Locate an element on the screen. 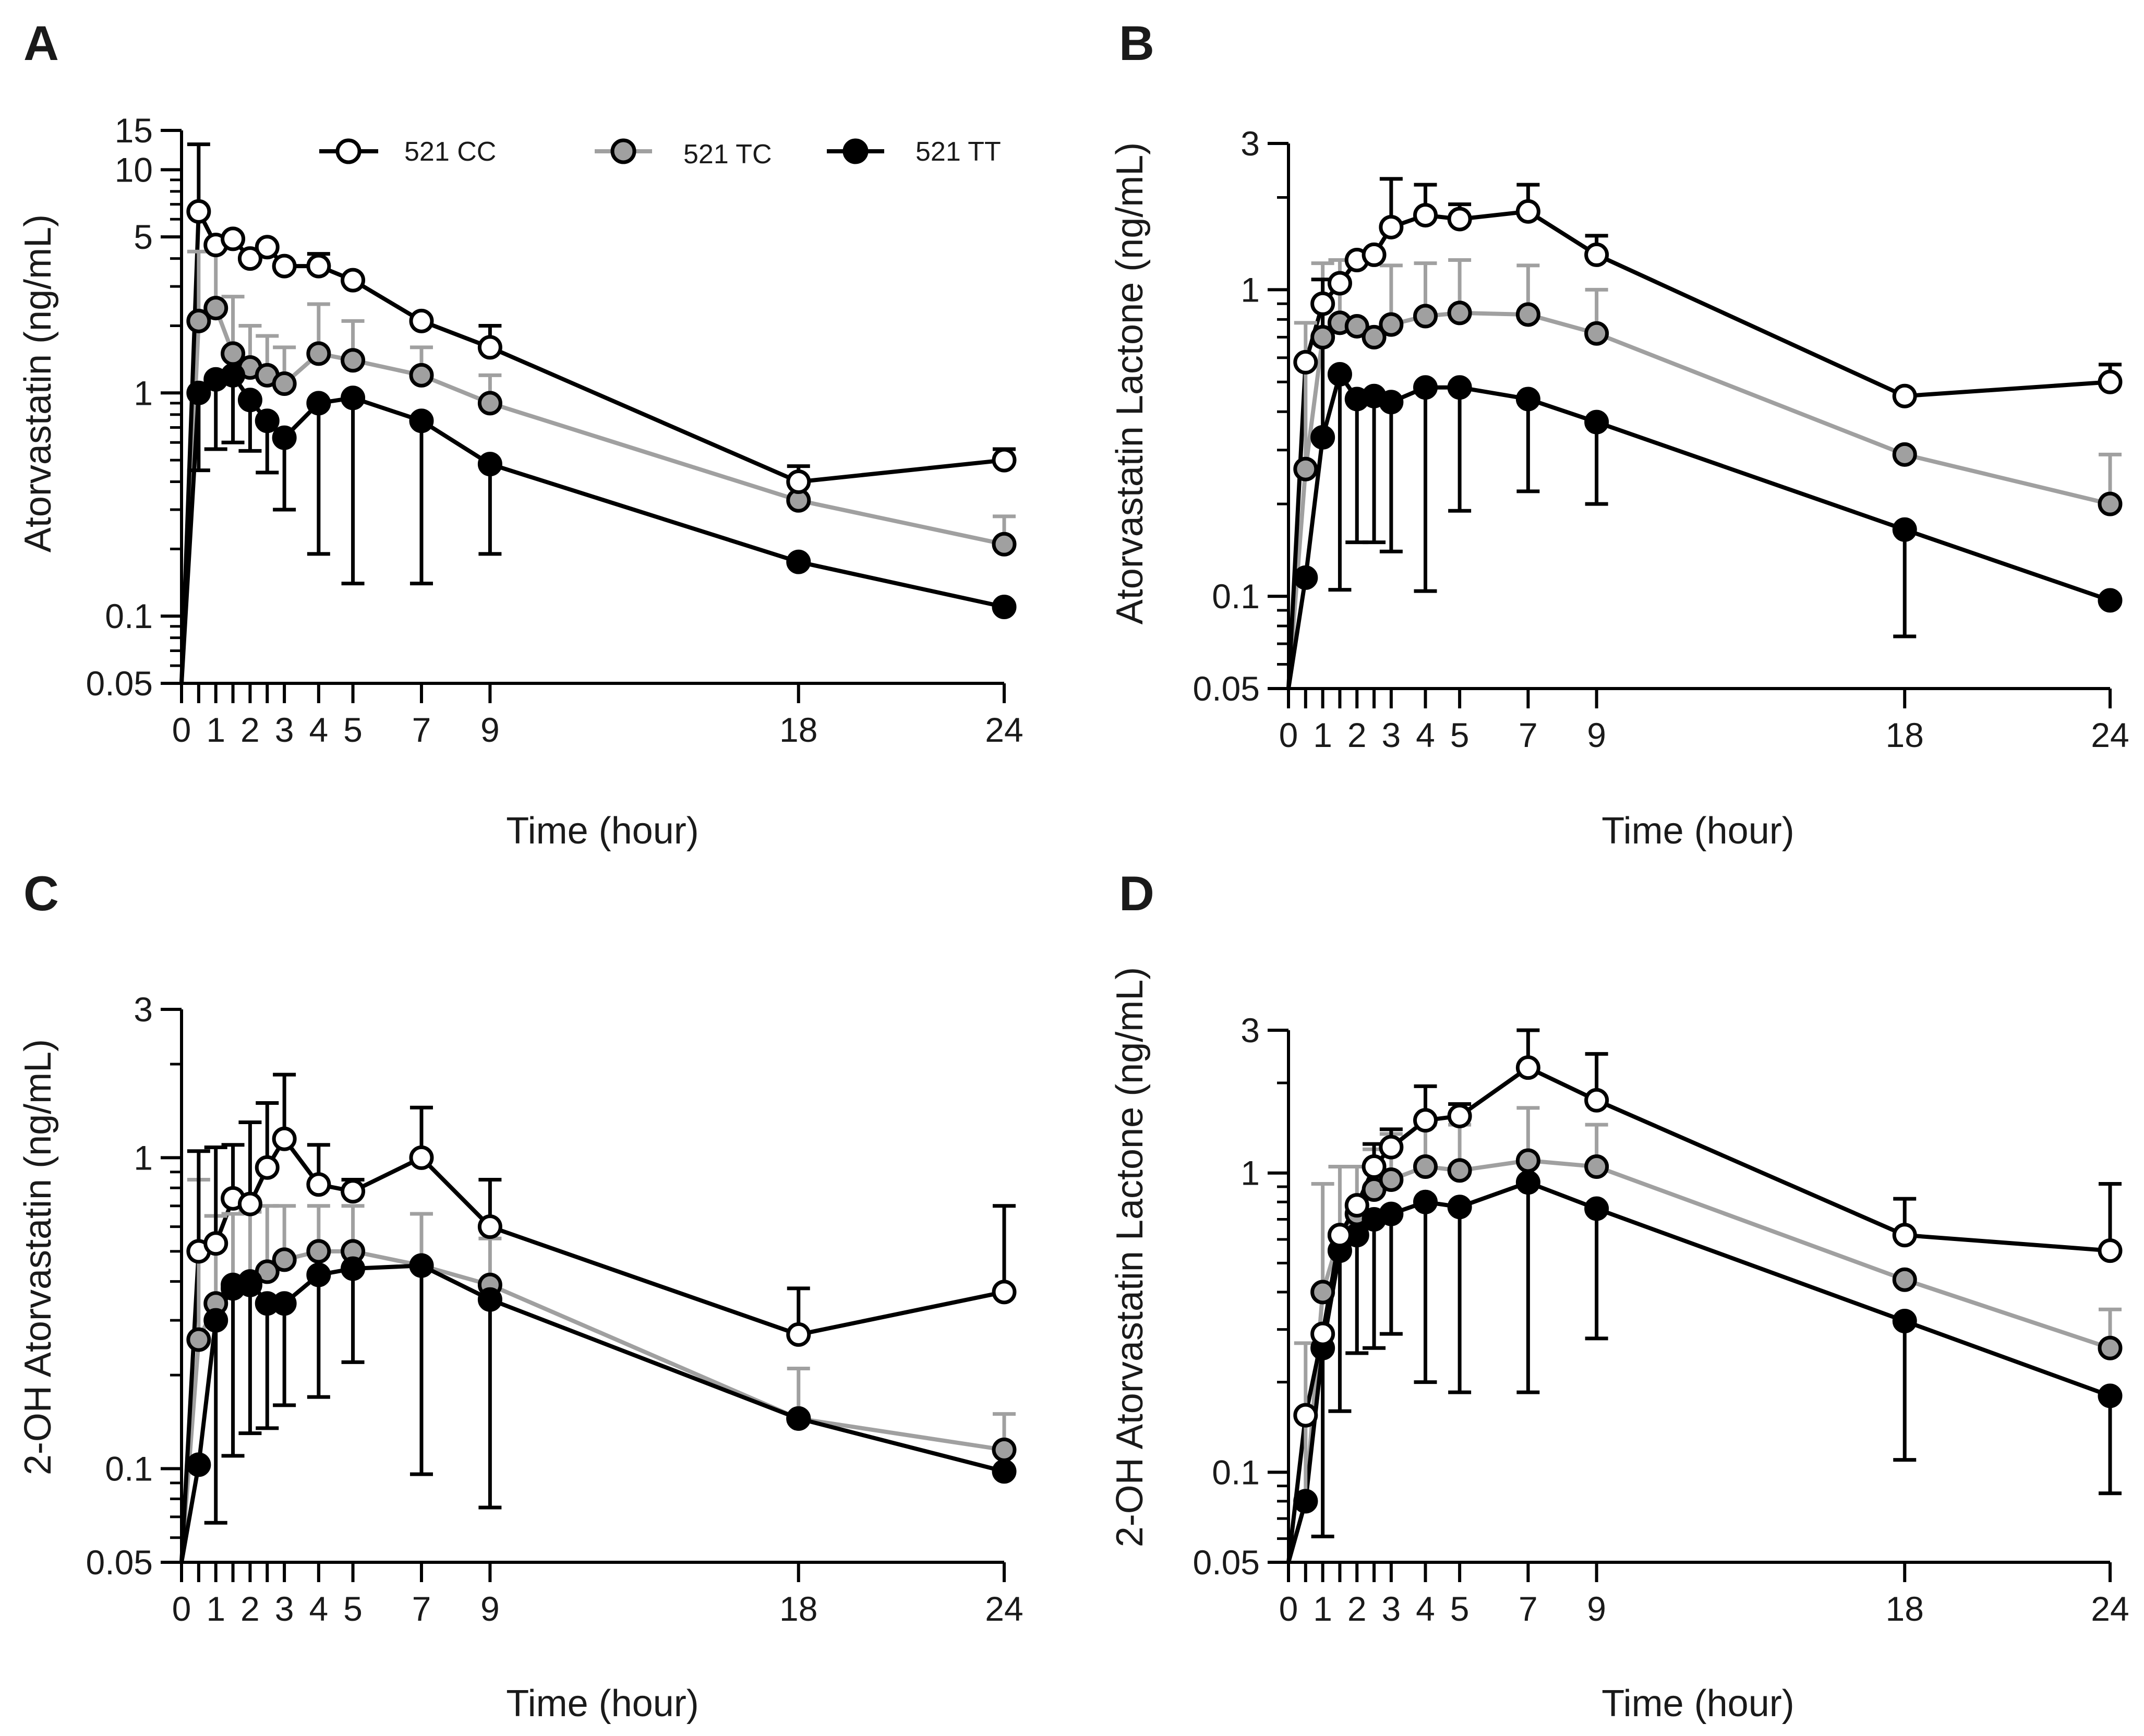 The width and height of the screenshot is (2144, 1736). panel-d-x-tick-label: 18 is located at coordinates (1905, 1608).